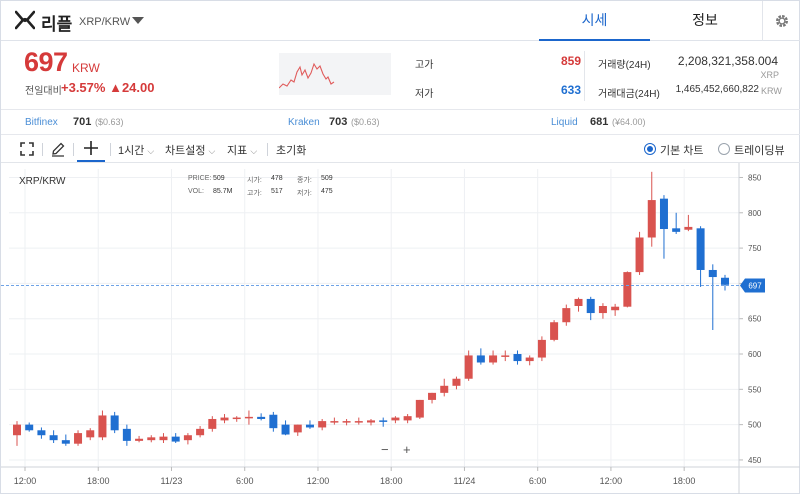  I want to click on tab-info: 정보, so click(705, 20).